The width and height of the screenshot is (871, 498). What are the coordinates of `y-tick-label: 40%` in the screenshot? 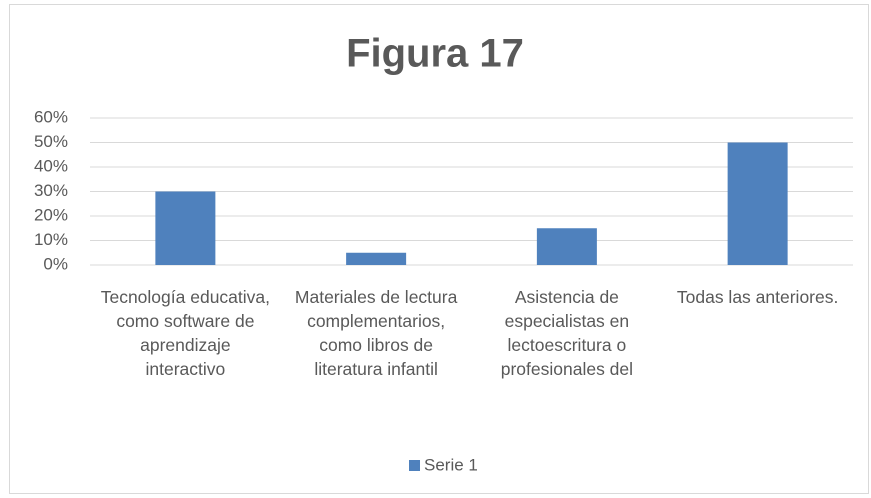 It's located at (51, 165).